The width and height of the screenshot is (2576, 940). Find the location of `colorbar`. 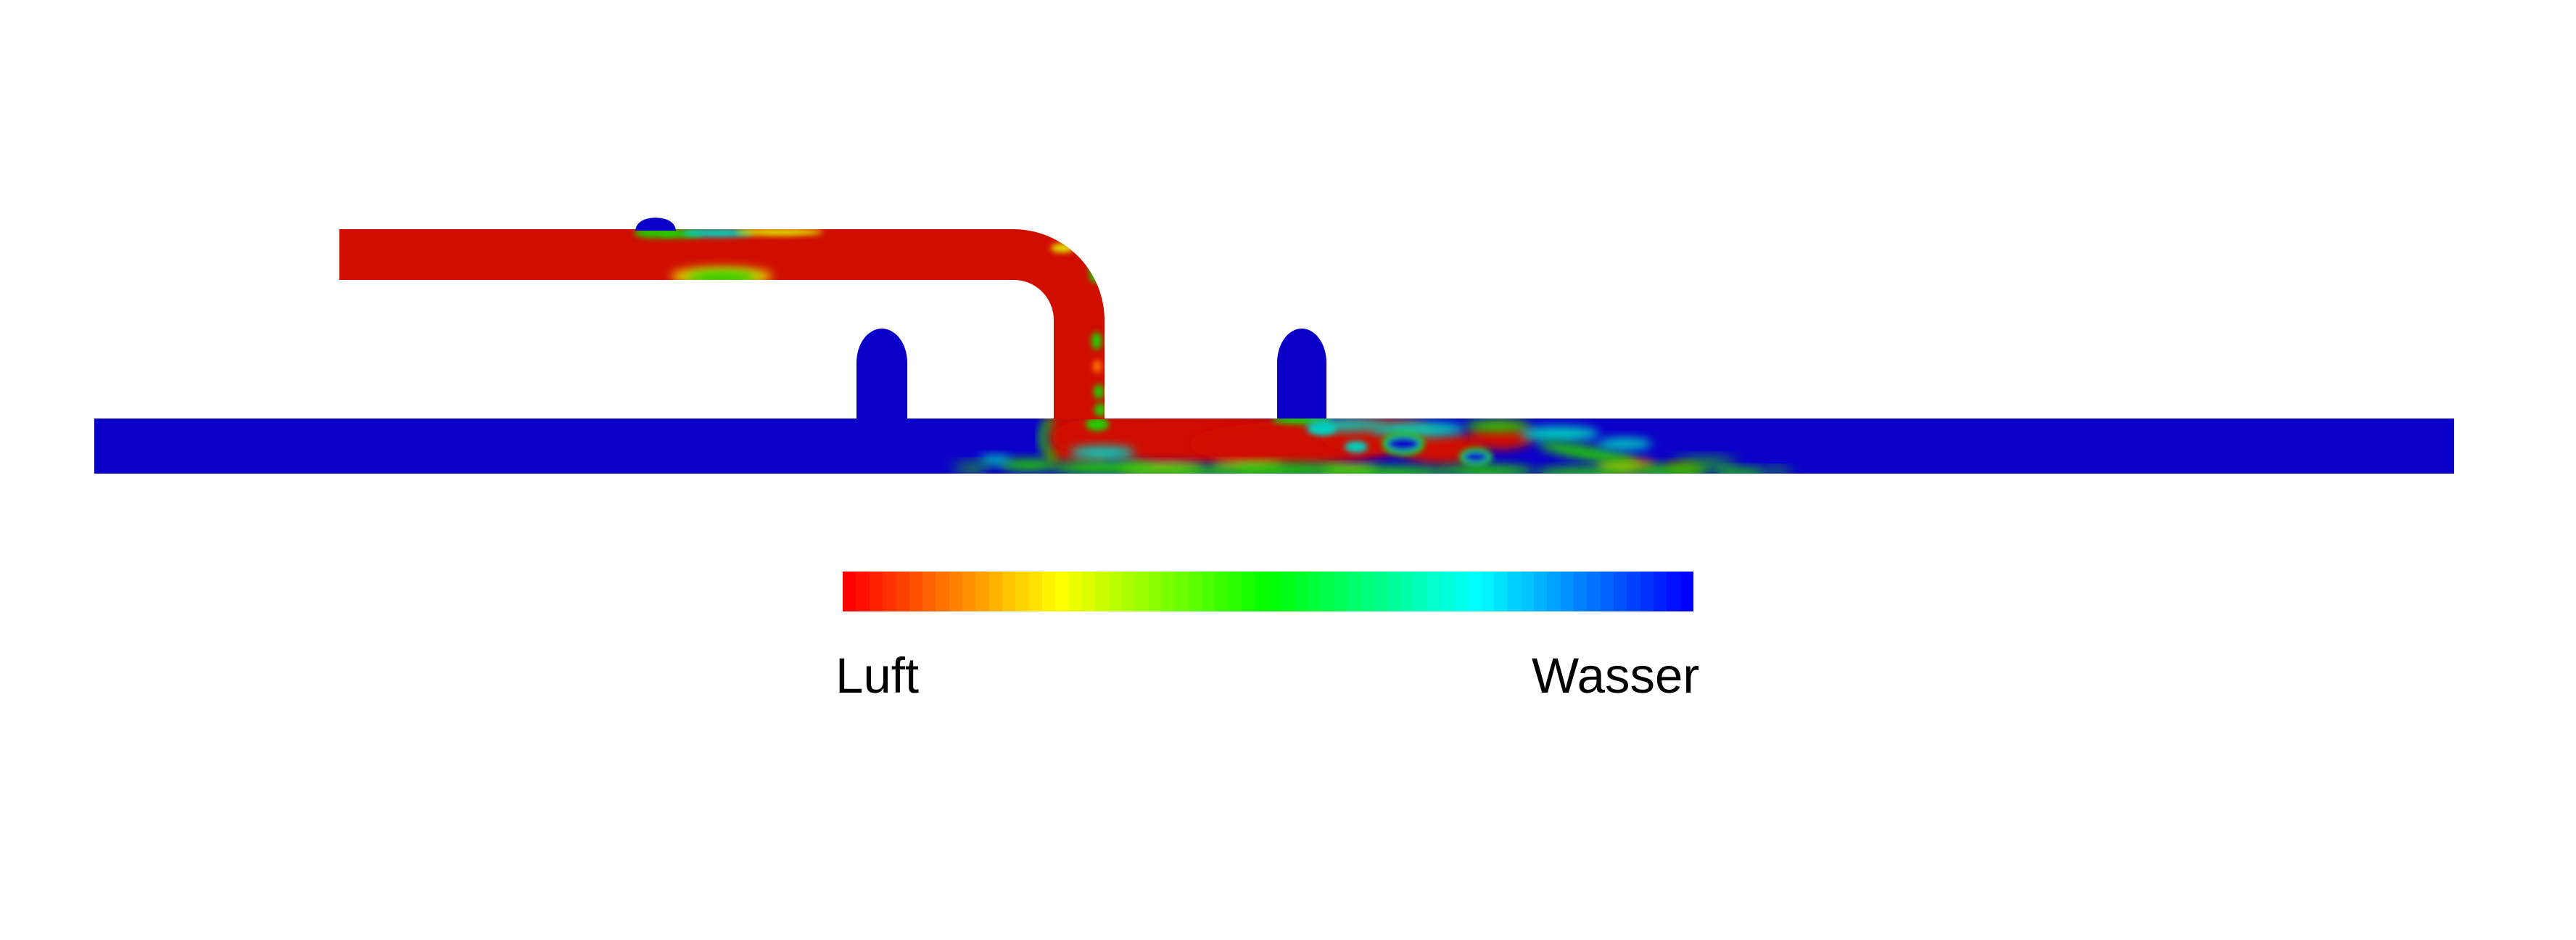

colorbar is located at coordinates (1268, 591).